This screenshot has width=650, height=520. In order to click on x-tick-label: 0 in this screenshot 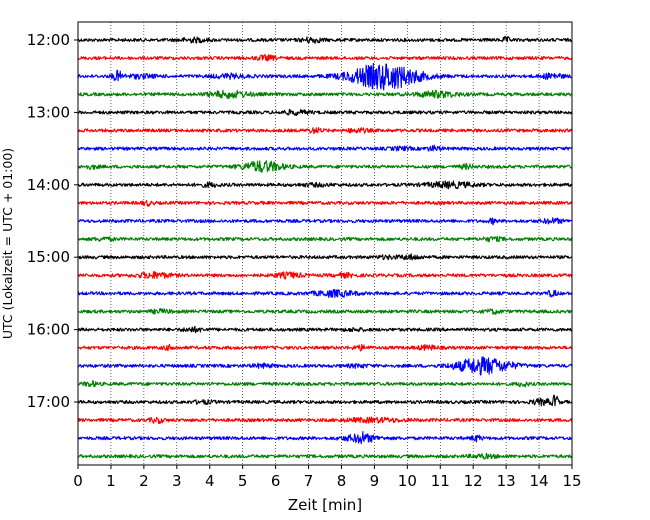, I will do `click(78, 481)`.